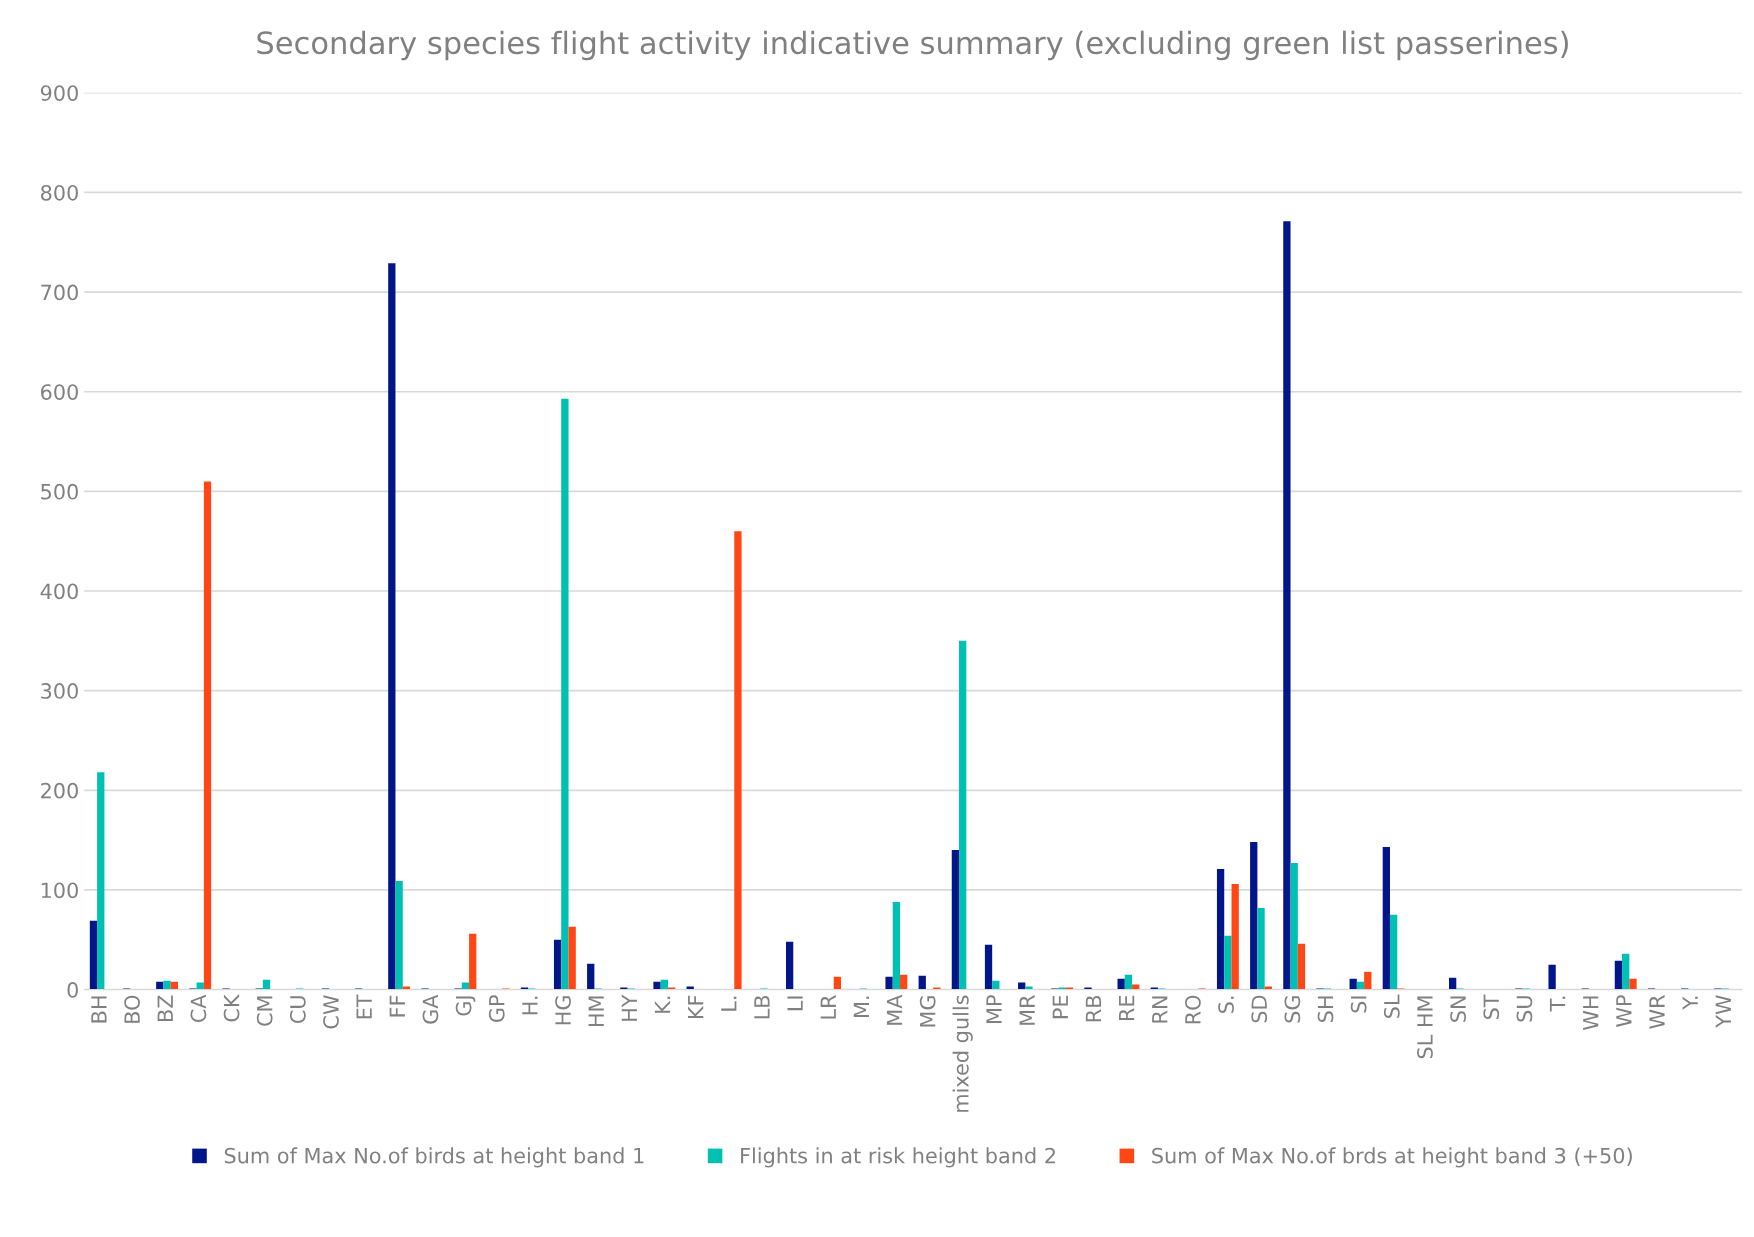 This screenshot has width=1754, height=1237. What do you see at coordinates (1591, 1013) in the screenshot?
I see `x-tick-label: WH` at bounding box center [1591, 1013].